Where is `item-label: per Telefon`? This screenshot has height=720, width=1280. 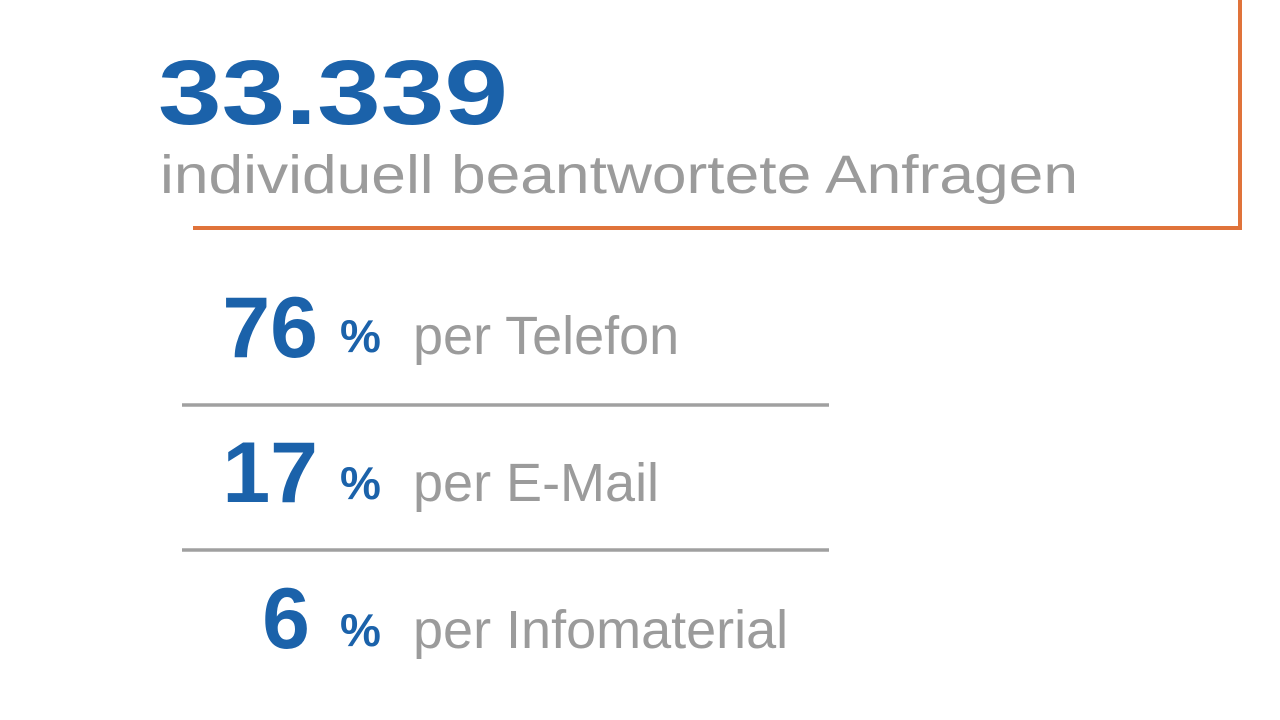 item-label: per Telefon is located at coordinates (546, 336).